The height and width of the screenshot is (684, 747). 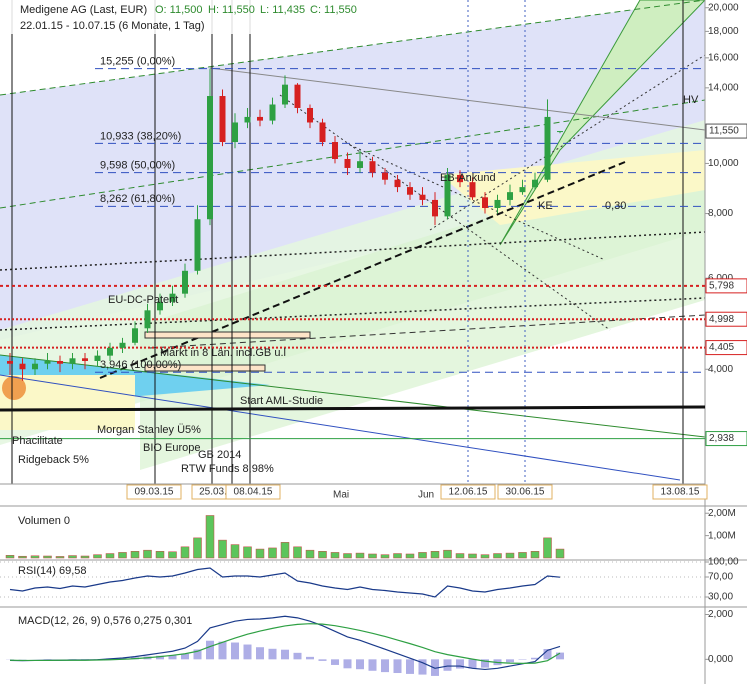 I want to click on level-label: 4,405, so click(x=721, y=347).